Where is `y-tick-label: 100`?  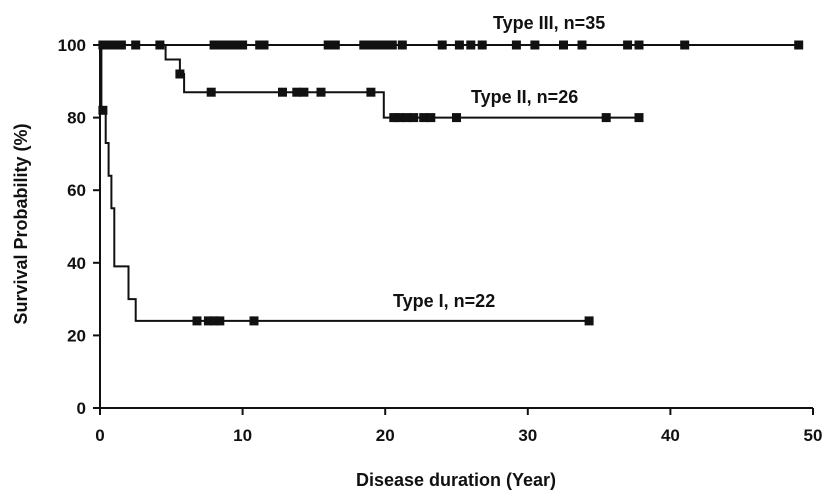
y-tick-label: 100 is located at coordinates (72, 45).